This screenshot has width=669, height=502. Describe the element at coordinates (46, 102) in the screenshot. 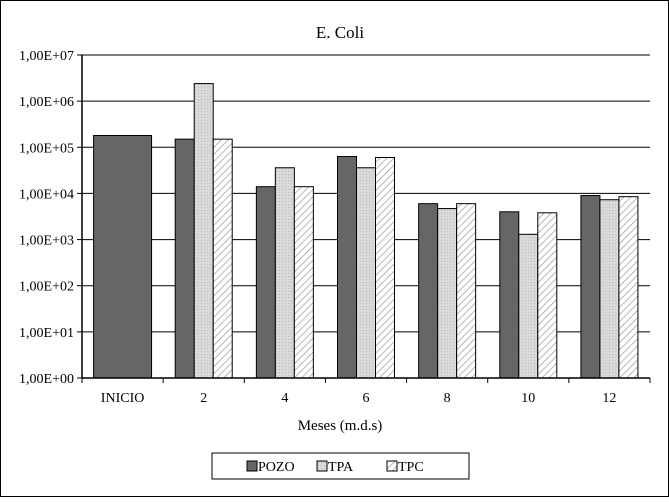

I see `y-tick-label: 1,00E+06` at that location.